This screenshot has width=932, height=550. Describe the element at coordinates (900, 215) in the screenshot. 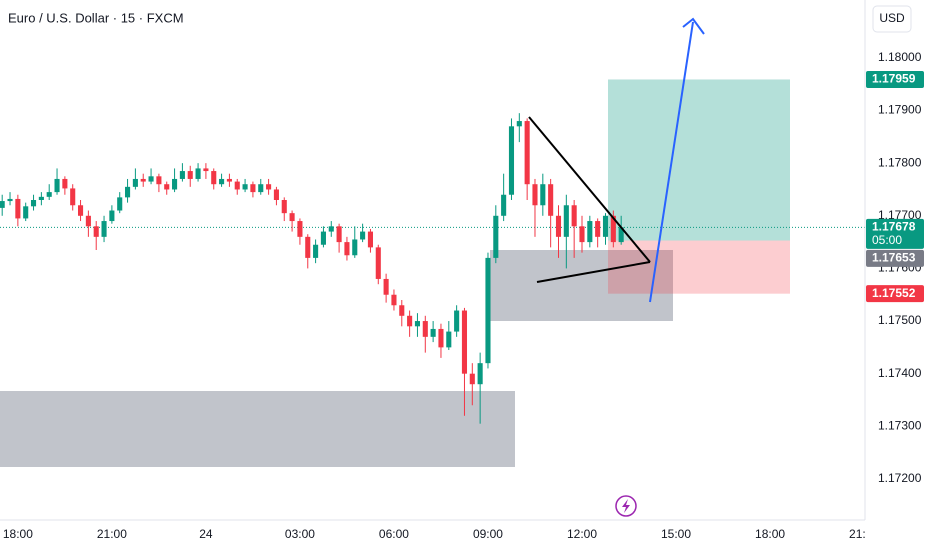

I see `y-tick-label: 1.17700` at that location.